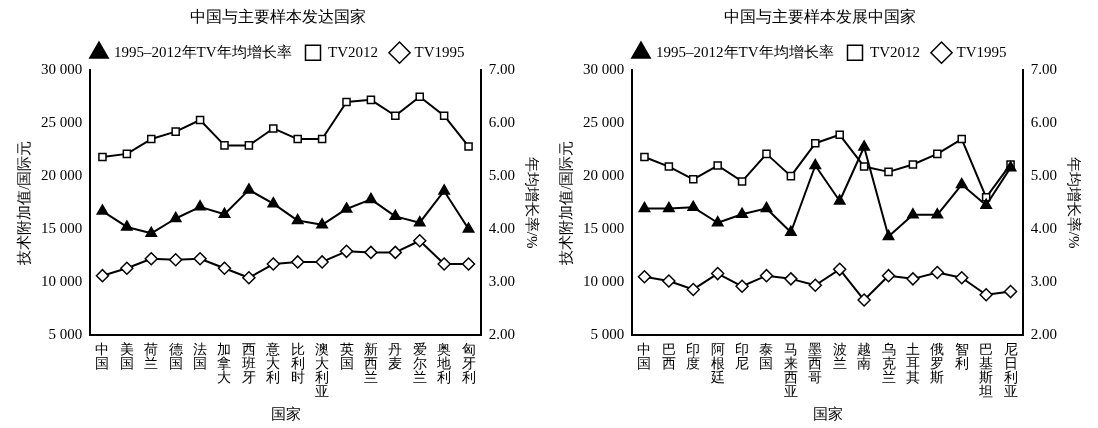 Image resolution: width=1098 pixels, height=428 pixels. What do you see at coordinates (151, 356) in the screenshot?
I see `x-tick-label: 荷兰` at bounding box center [151, 356].